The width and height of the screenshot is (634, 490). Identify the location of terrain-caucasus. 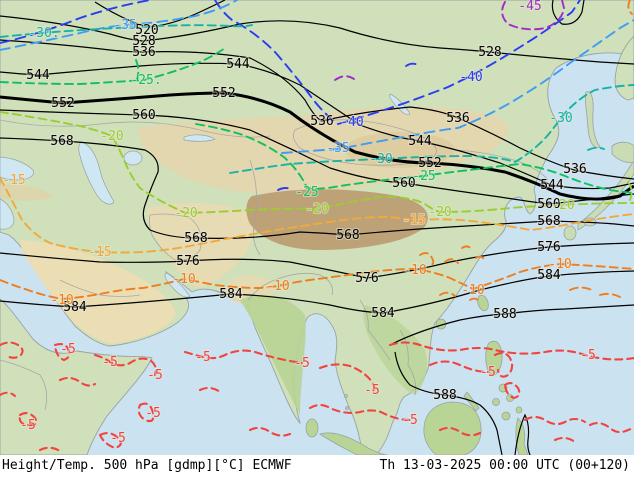
(27, 192).